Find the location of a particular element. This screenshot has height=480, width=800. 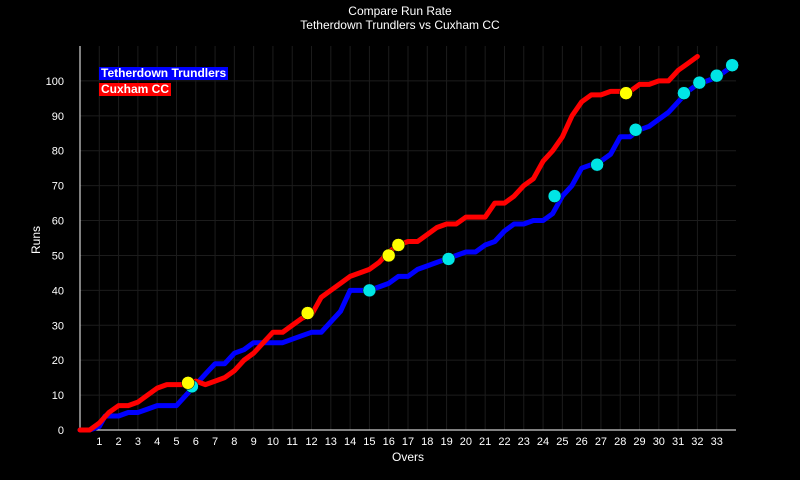

legend-item-tetherdown: Tetherdown Trundlers is located at coordinates (164, 73).